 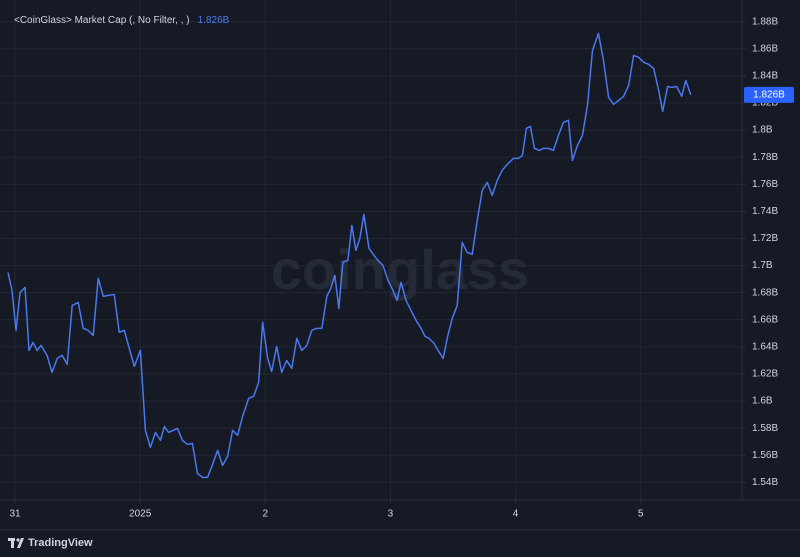 I want to click on y-tick-label: 1.74B, so click(x=765, y=211).